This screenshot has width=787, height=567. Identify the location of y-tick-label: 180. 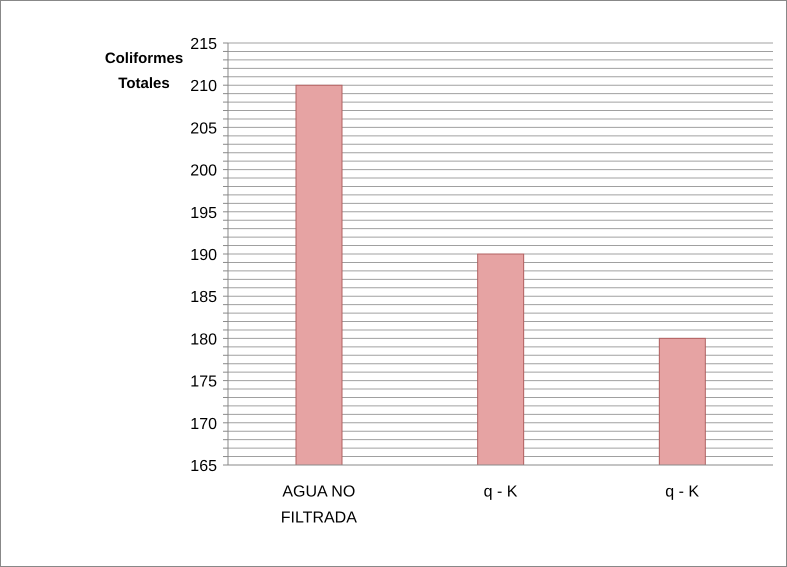
(204, 339).